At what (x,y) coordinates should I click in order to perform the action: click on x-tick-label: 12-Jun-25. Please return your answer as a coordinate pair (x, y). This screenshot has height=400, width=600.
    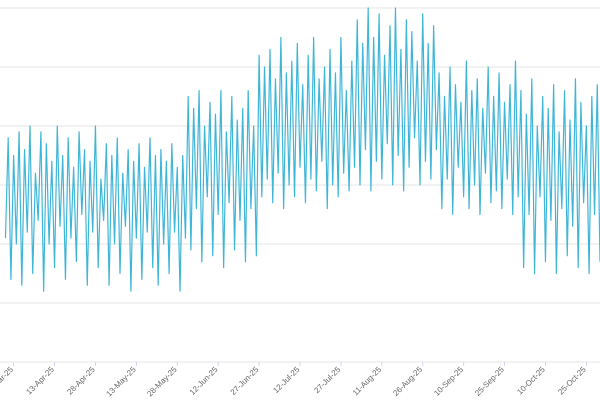
    Looking at the image, I should click on (204, 381).